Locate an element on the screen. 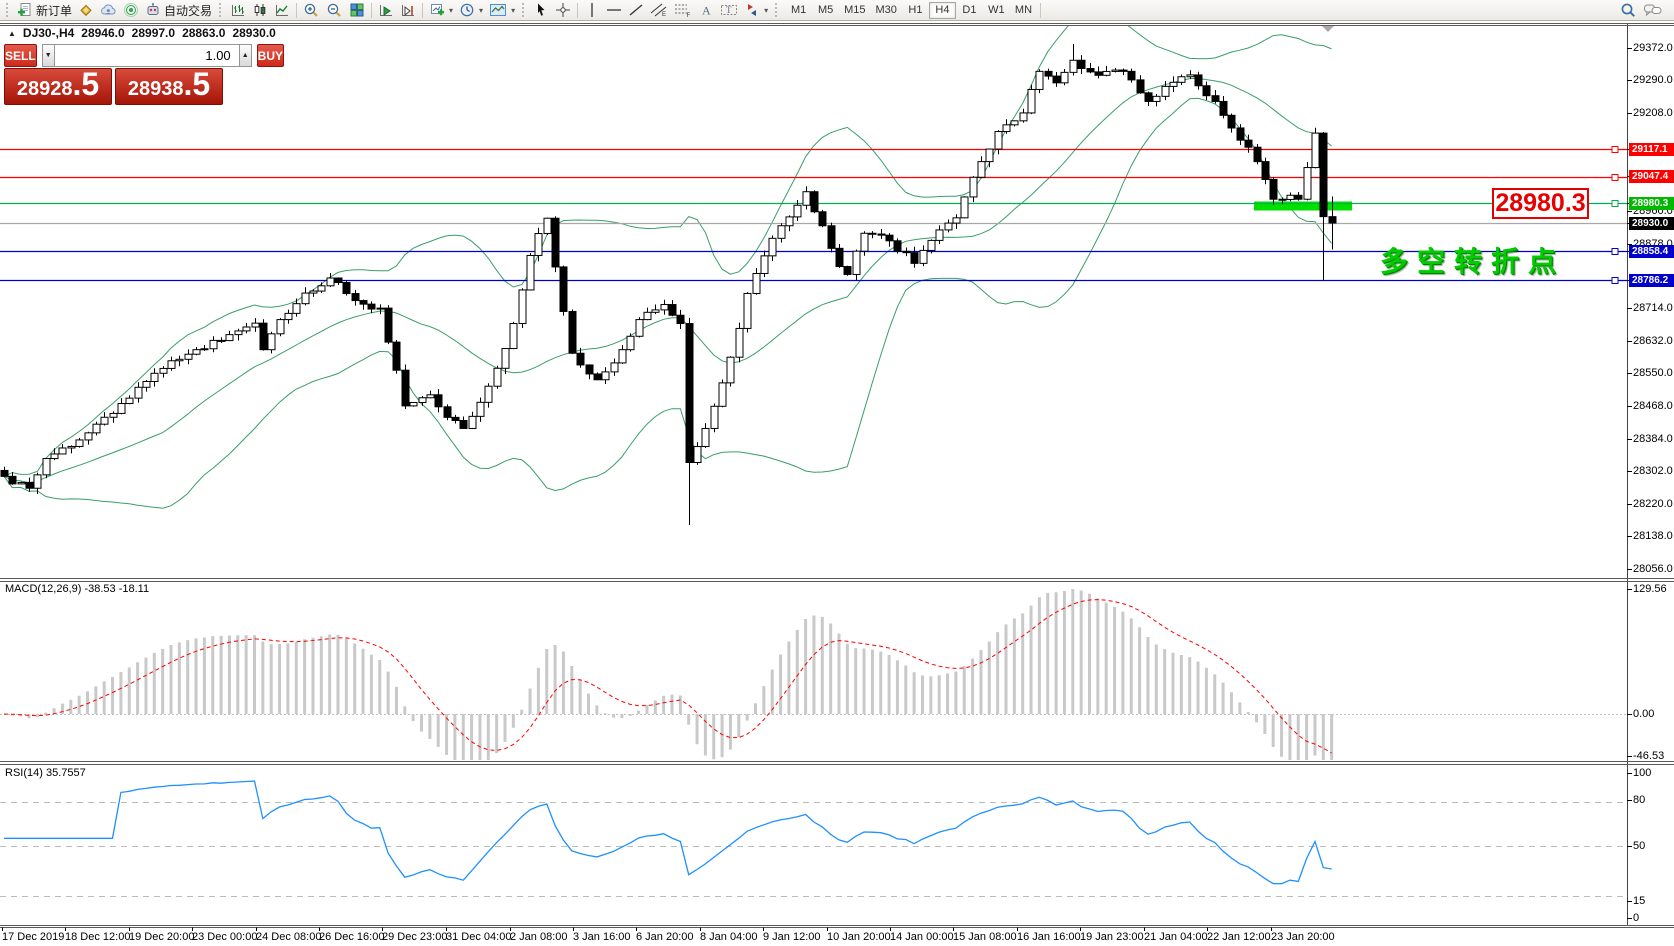 The height and width of the screenshot is (946, 1674). sell-button: SELL is located at coordinates (20, 55).